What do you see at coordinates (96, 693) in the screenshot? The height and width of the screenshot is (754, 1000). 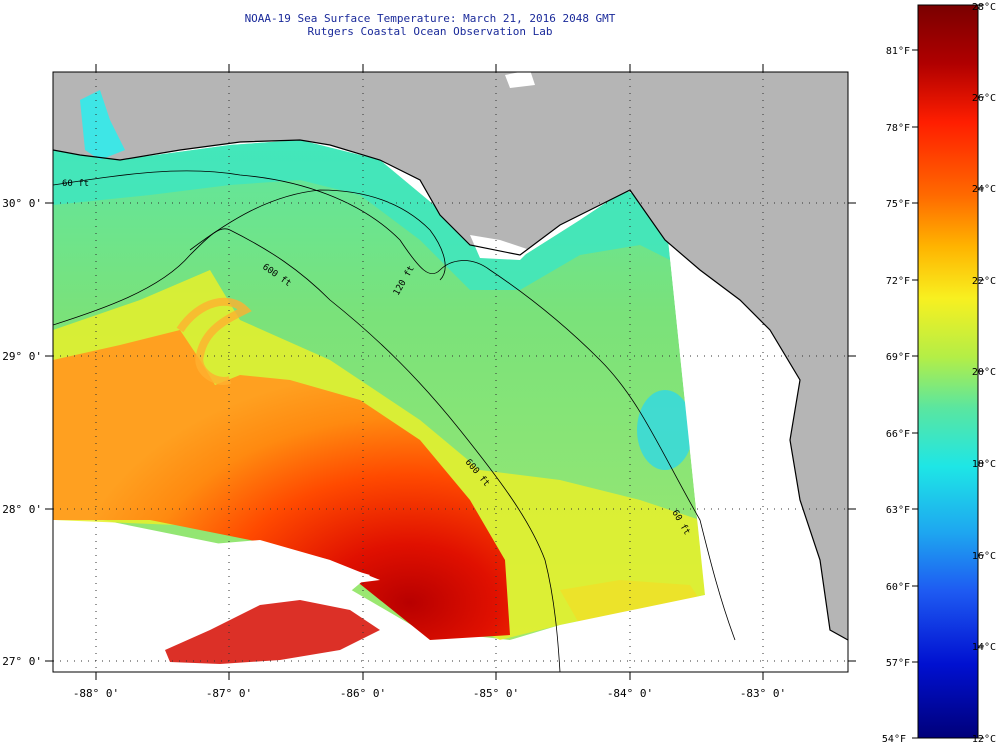 I see `lon-label-88w: -88° 0'` at bounding box center [96, 693].